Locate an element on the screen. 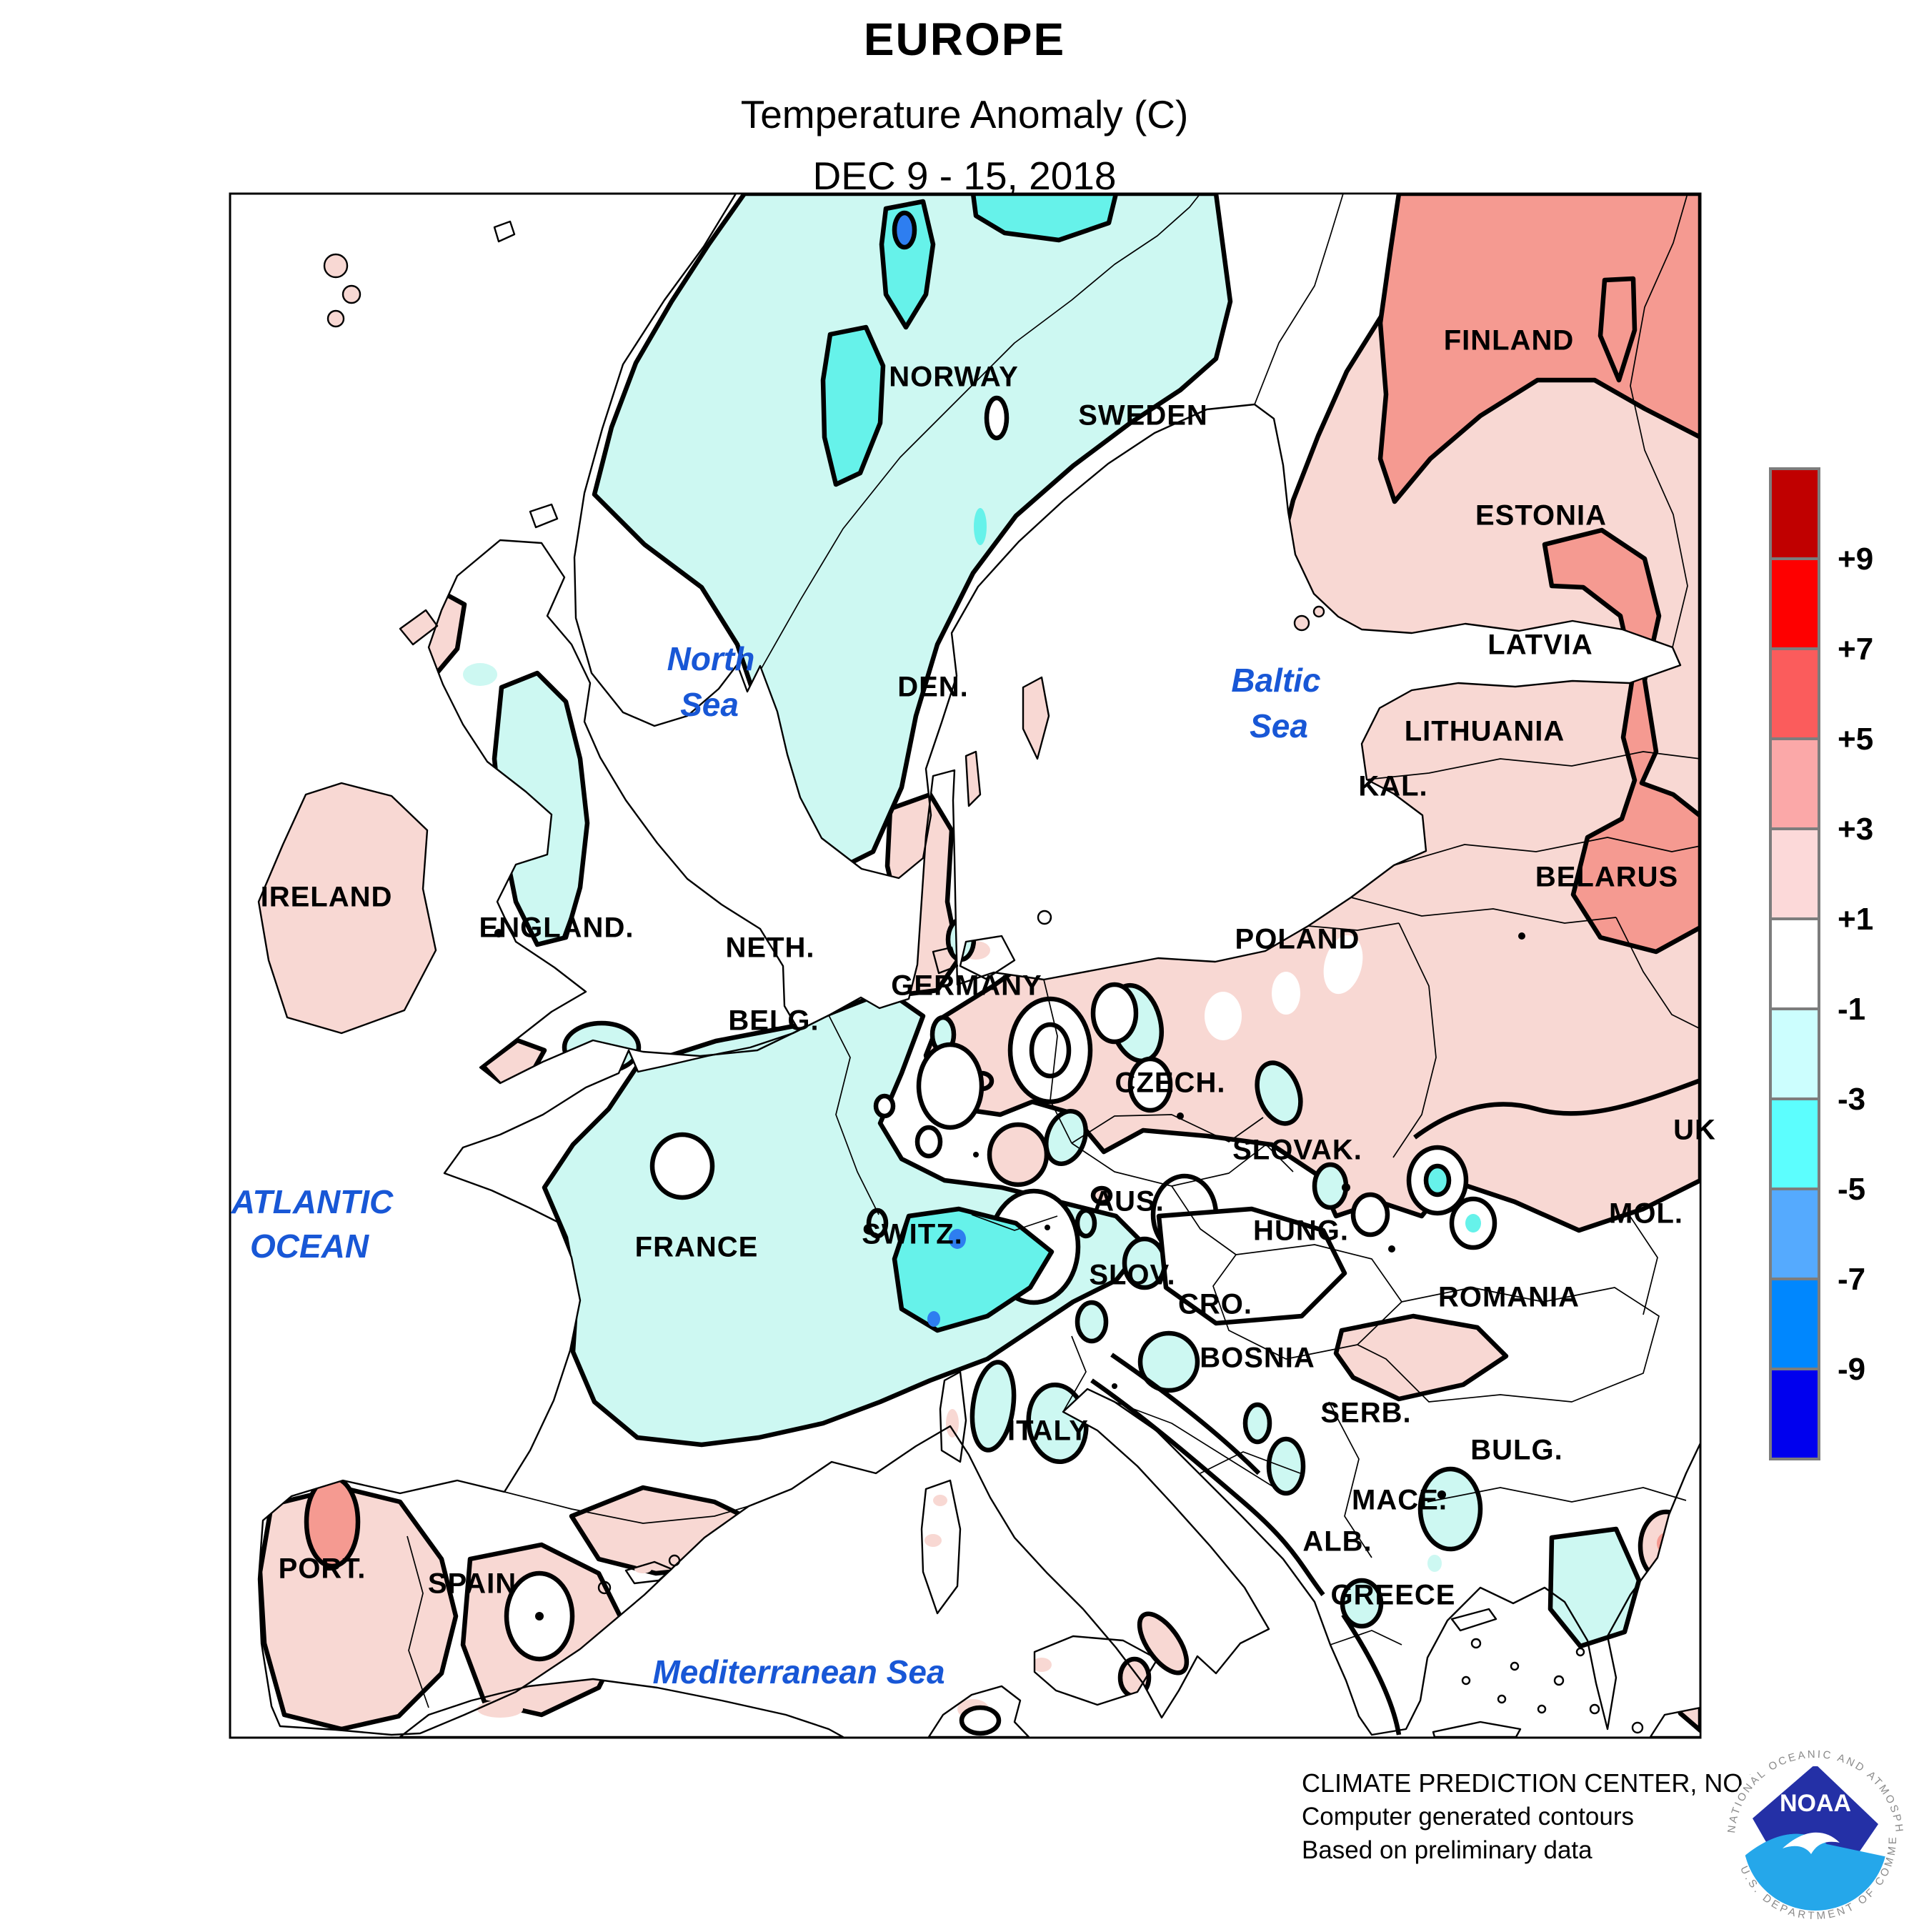 This screenshot has width=1929, height=1932. country-label-belarus: BELARUS is located at coordinates (1607, 877).